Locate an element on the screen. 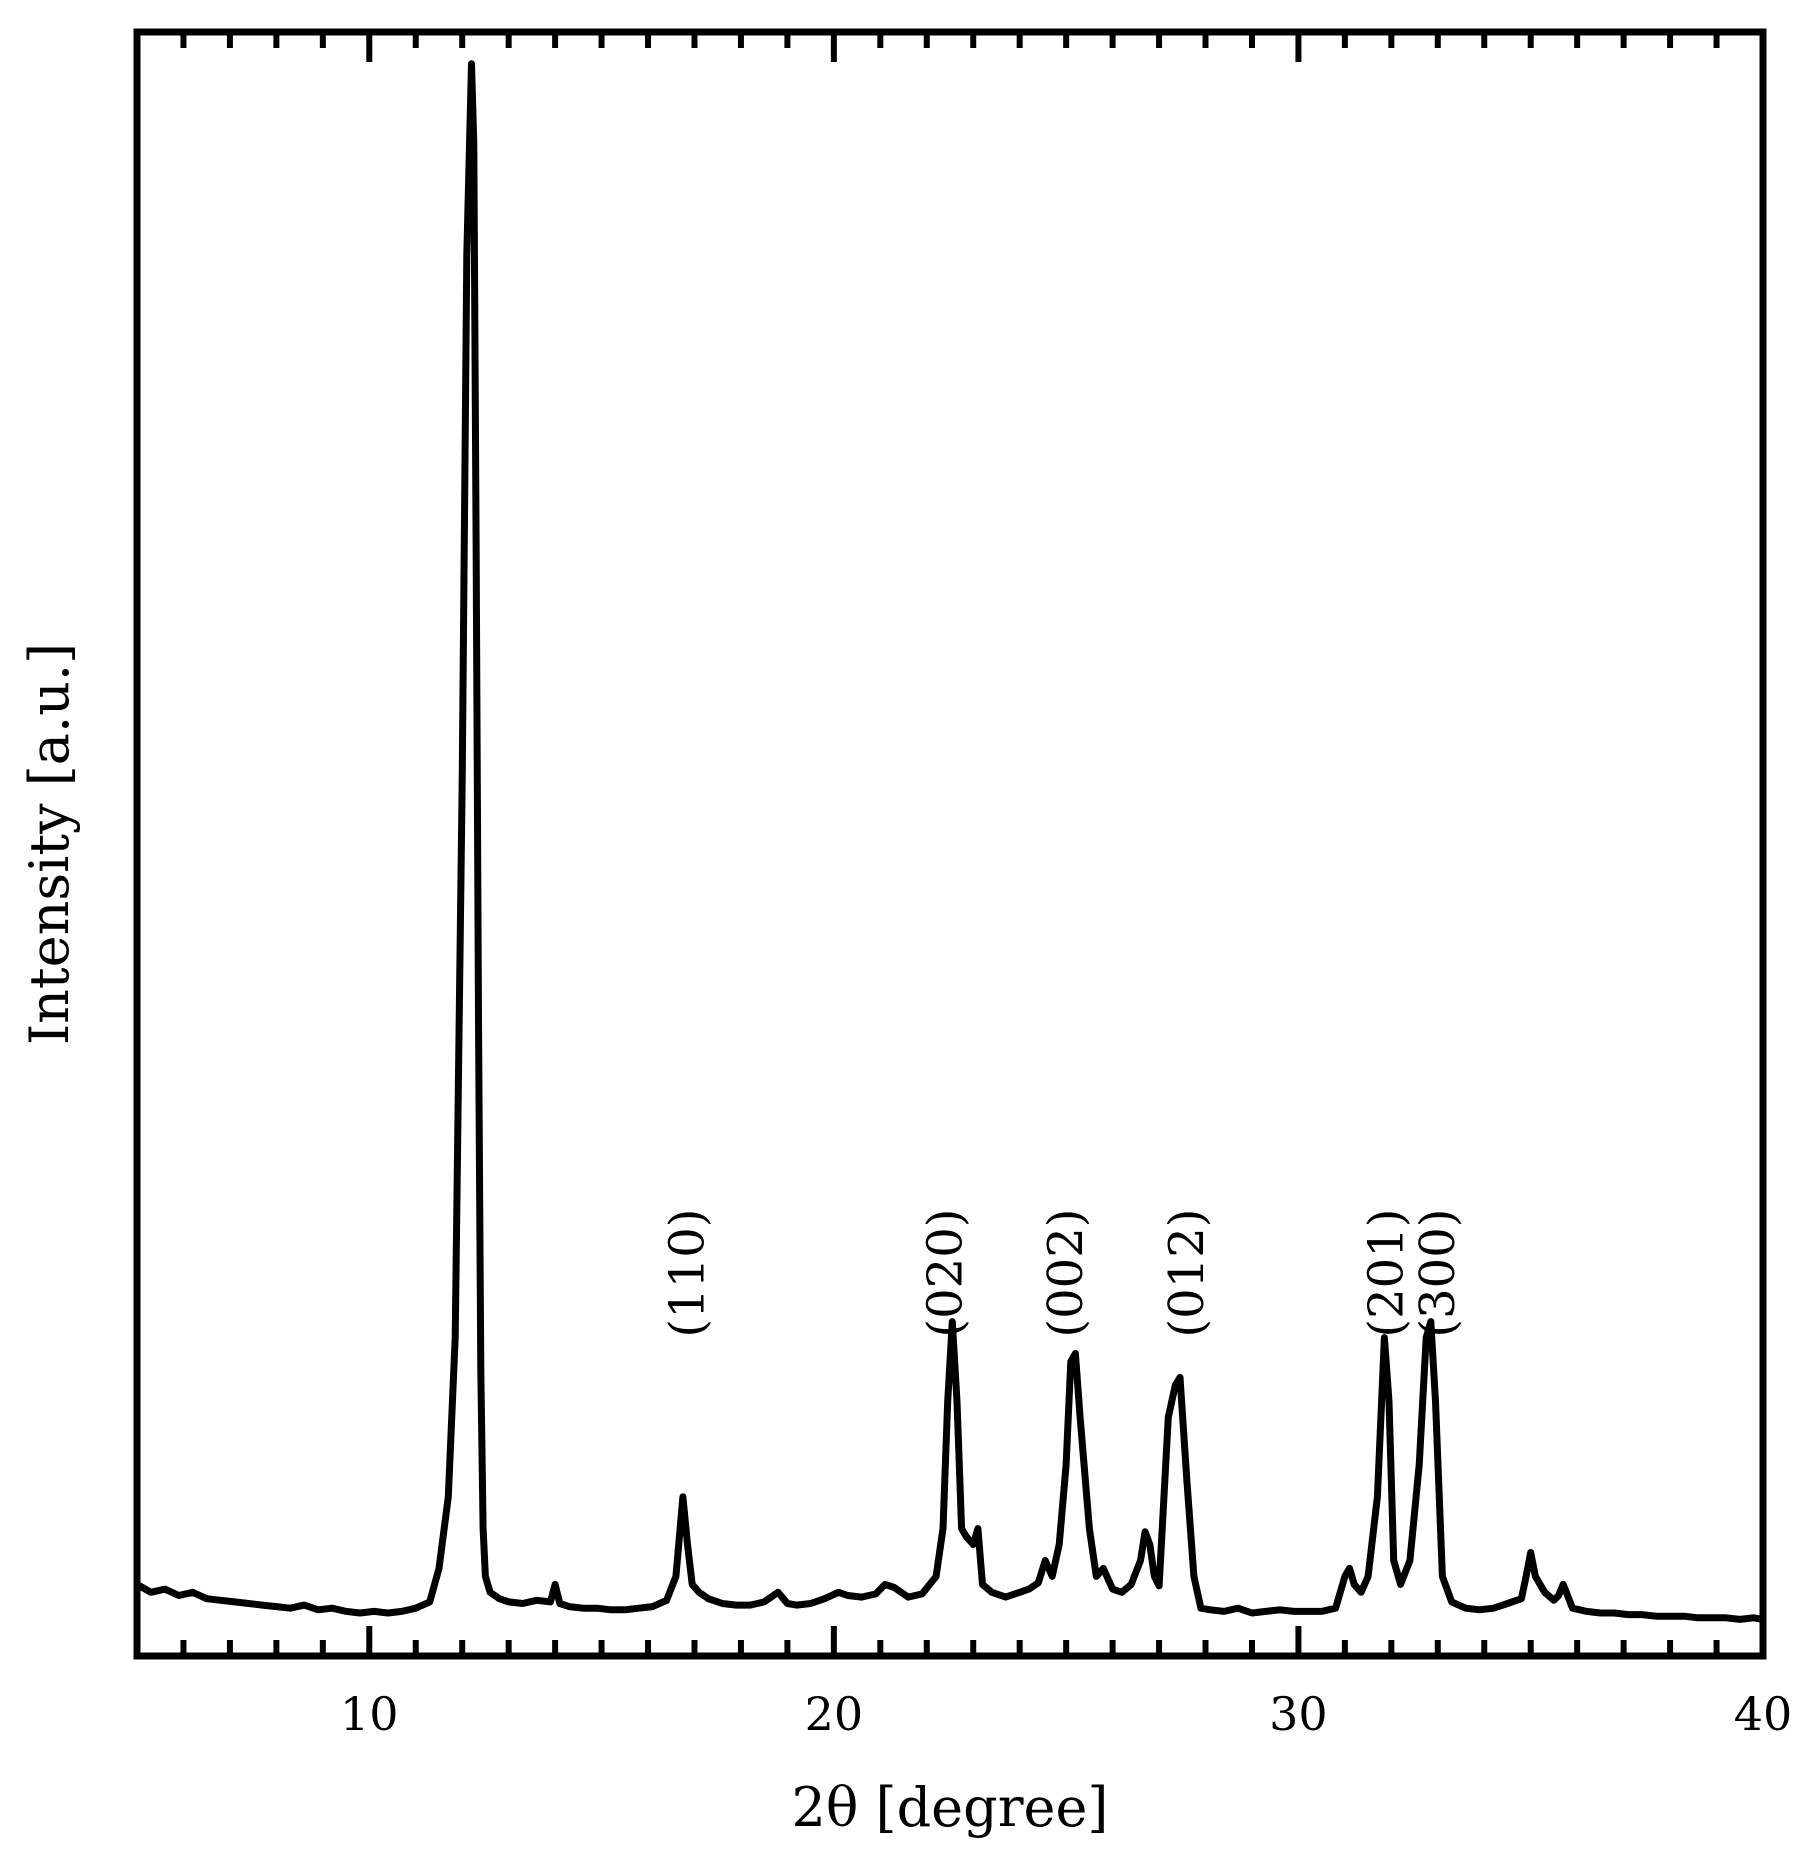  peak-label: (110) is located at coordinates (688, 1273).